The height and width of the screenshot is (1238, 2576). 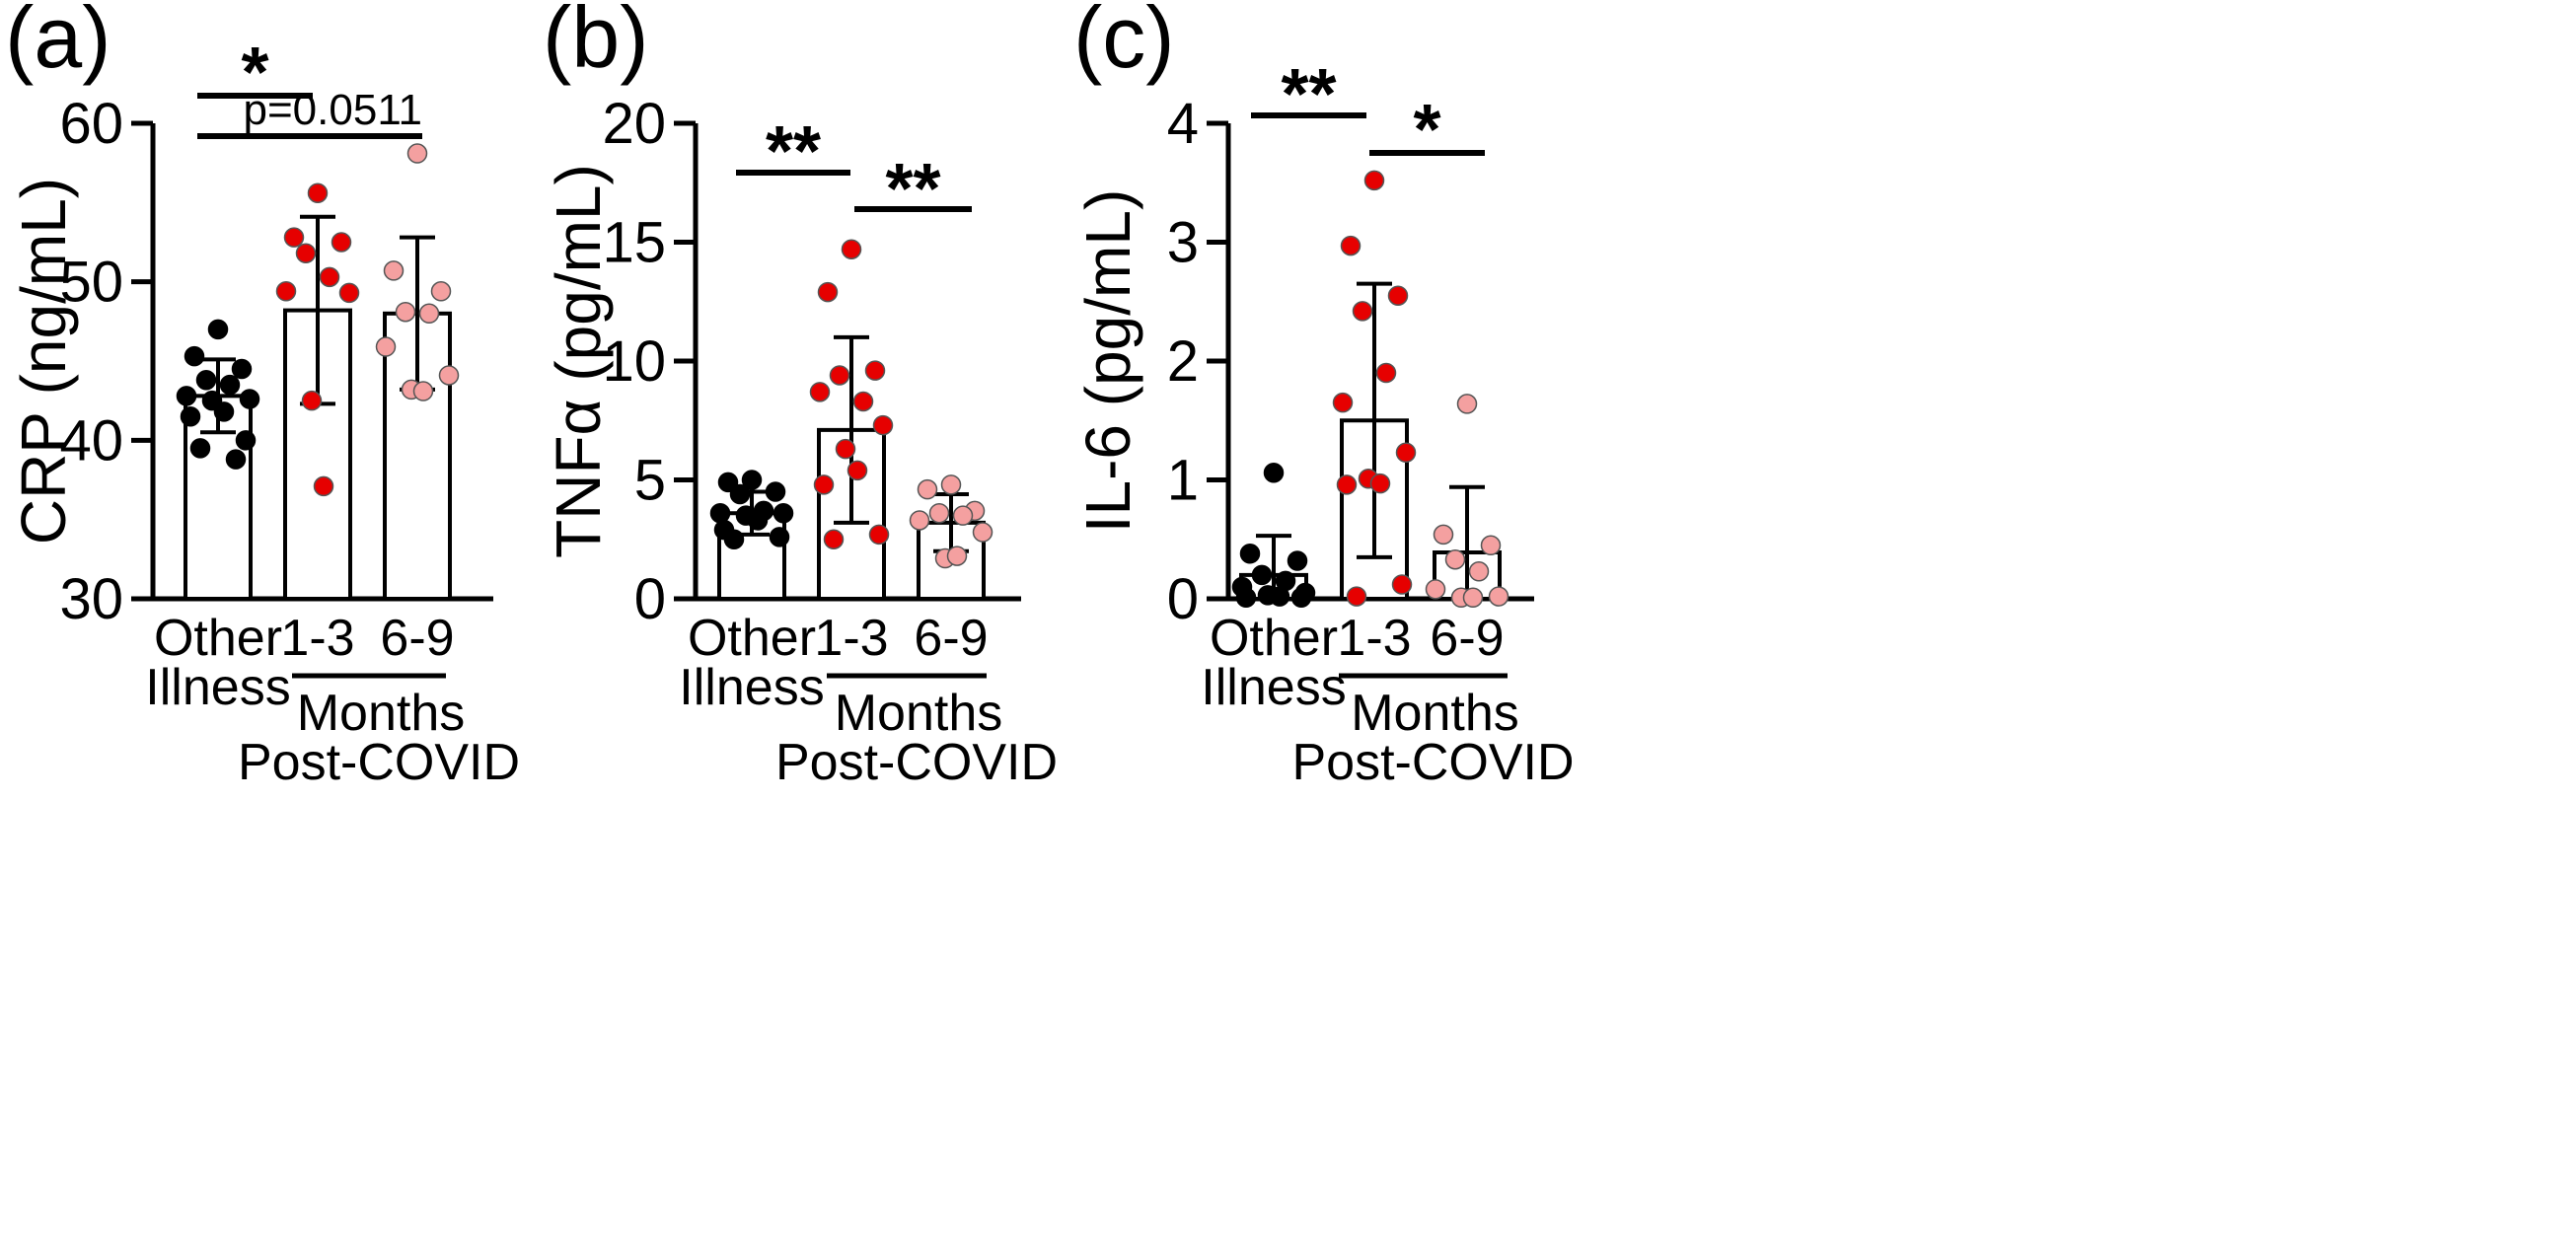 I want to click on y-axis-label: TNFα (pg/mL), so click(x=578, y=361).